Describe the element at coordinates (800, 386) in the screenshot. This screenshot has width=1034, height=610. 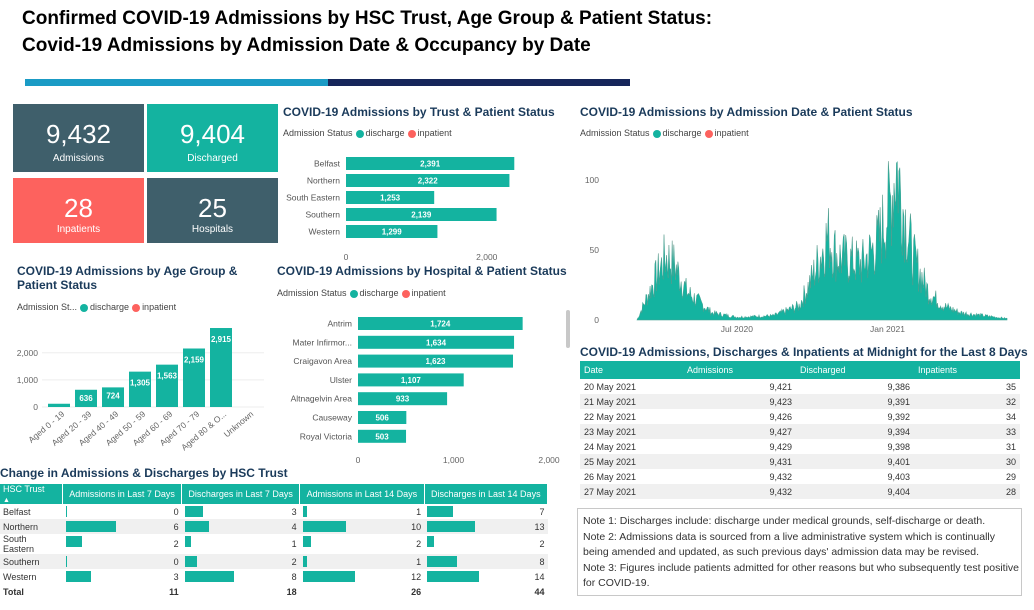
I see `table-row: 20 May 2021 9,421 9,386 35` at that location.